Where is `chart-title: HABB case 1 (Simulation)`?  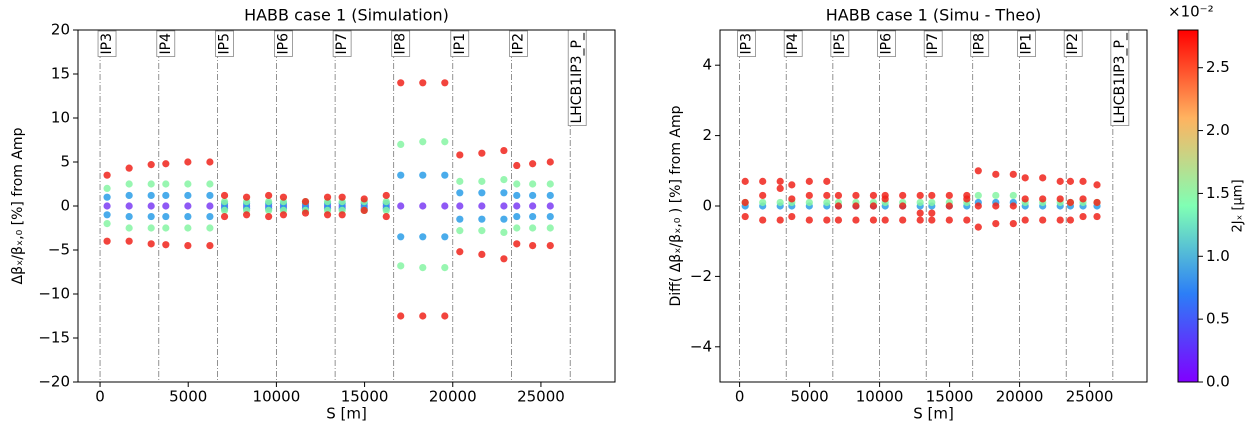
chart-title: HABB case 1 (Simulation) is located at coordinates (346, 15).